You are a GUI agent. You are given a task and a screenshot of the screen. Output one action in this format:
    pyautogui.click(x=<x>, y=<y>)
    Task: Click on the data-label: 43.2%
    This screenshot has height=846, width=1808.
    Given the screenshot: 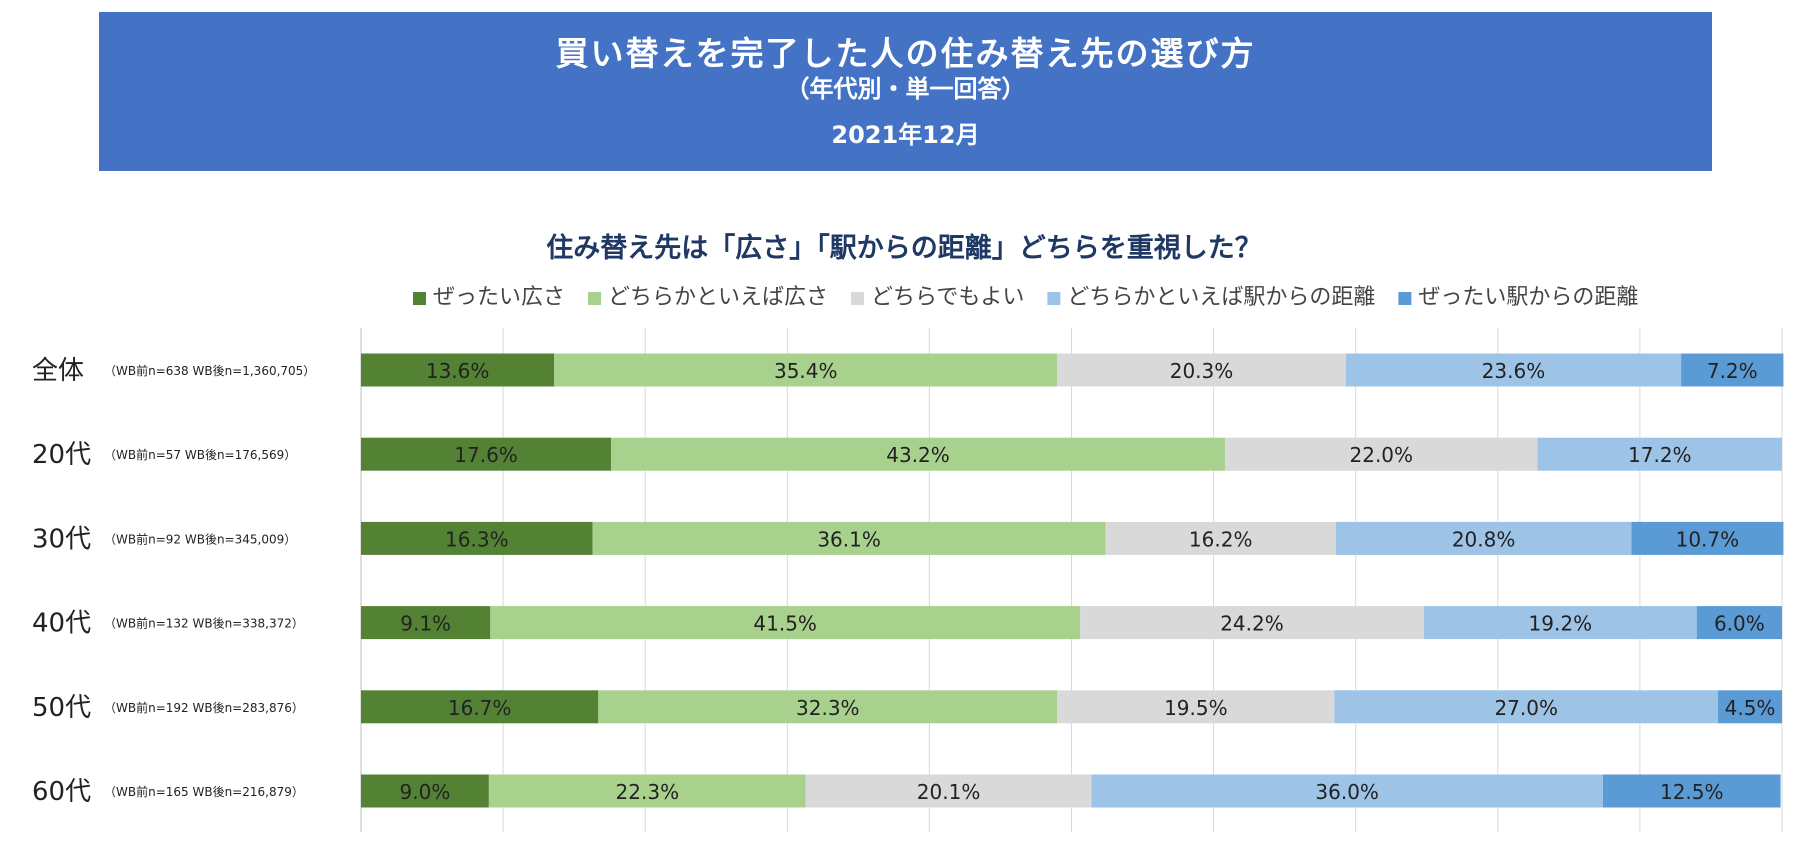 What is the action you would take?
    pyautogui.click(x=918, y=455)
    